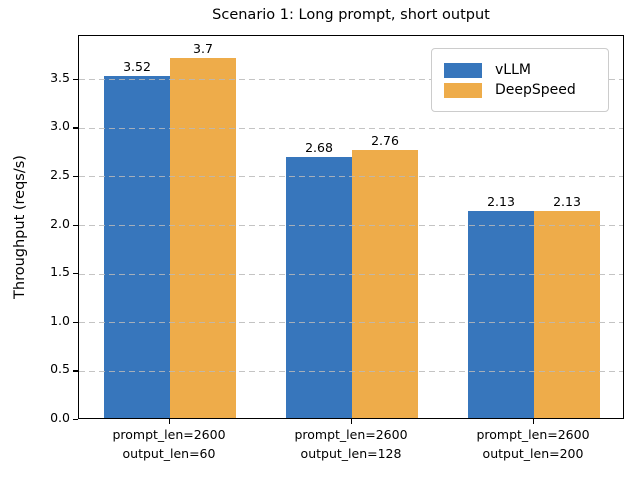 The height and width of the screenshot is (480, 640). I want to click on legend-item-deepspeed: DeepSpeed, so click(520, 90).